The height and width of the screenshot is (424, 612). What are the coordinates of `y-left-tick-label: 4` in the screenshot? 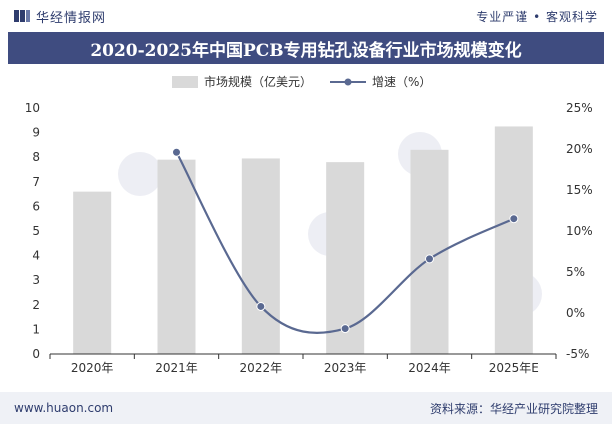 It's located at (36, 256).